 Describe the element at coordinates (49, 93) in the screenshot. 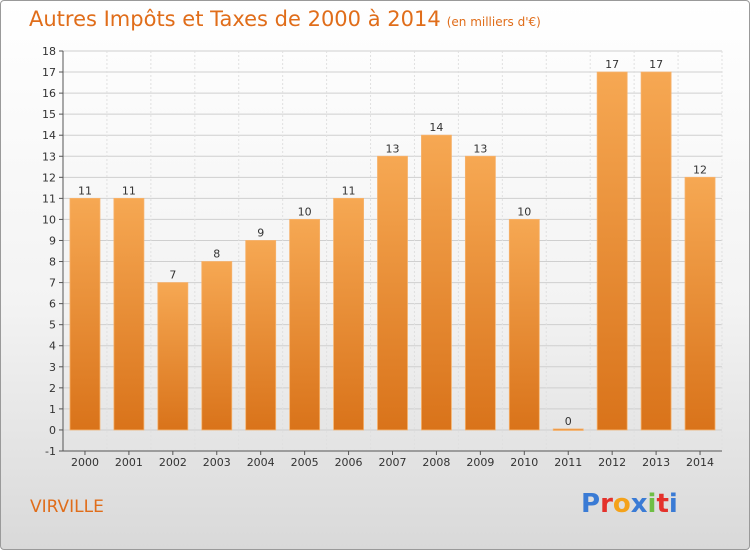

I see `y-tick-label: 16` at that location.